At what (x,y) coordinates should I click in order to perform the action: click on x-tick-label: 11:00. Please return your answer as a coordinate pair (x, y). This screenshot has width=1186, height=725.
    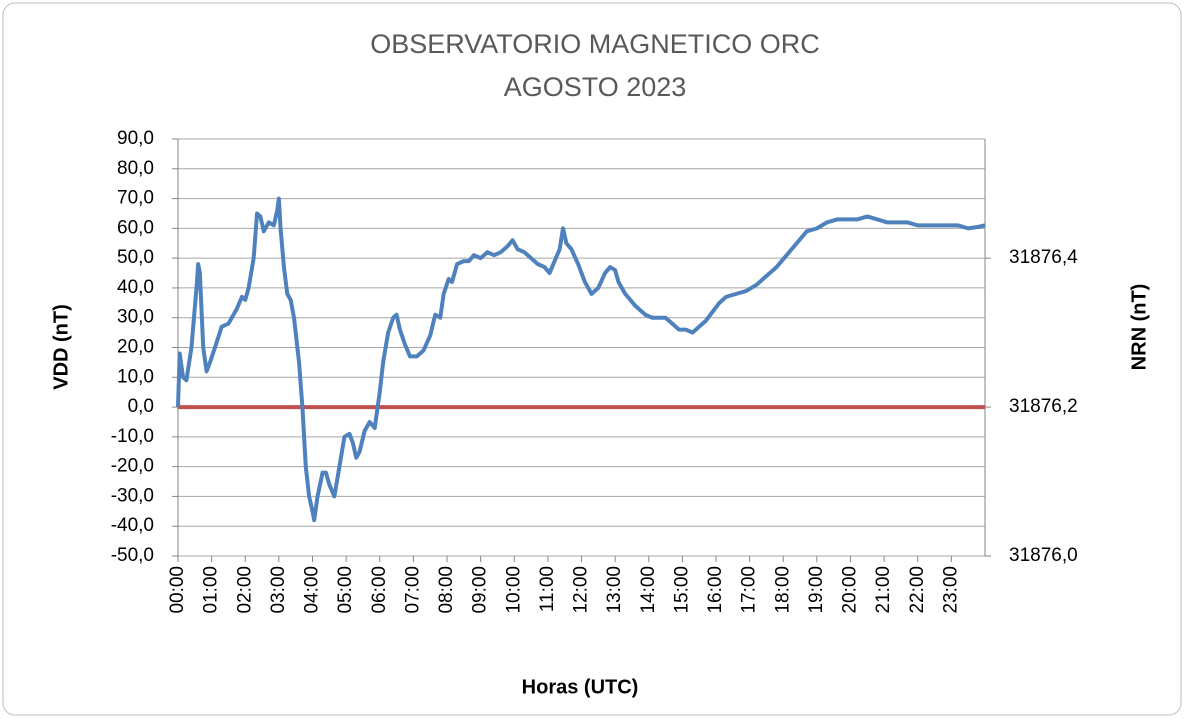
    Looking at the image, I should click on (547, 589).